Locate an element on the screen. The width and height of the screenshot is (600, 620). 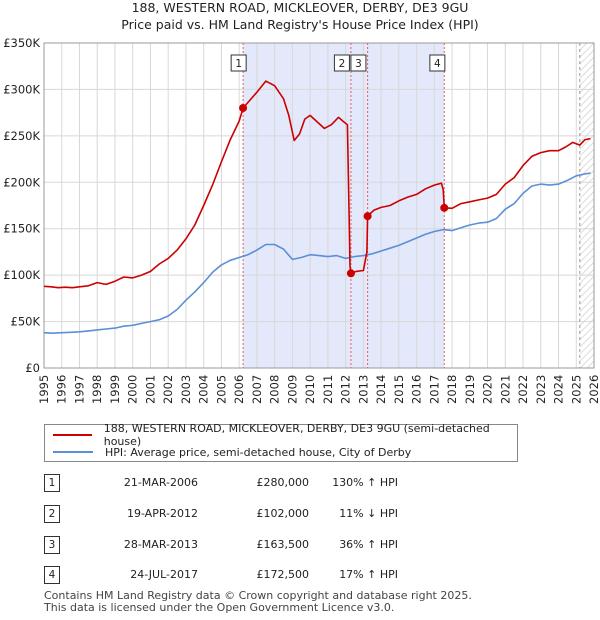
x-tick-label: 2026 is located at coordinates (593, 389).